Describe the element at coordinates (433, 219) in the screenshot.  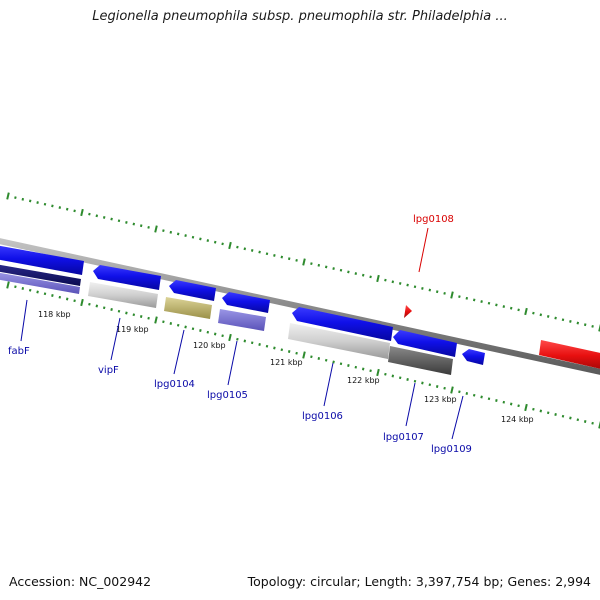
I see `gene-label-lpg0108: lpg0108` at that location.